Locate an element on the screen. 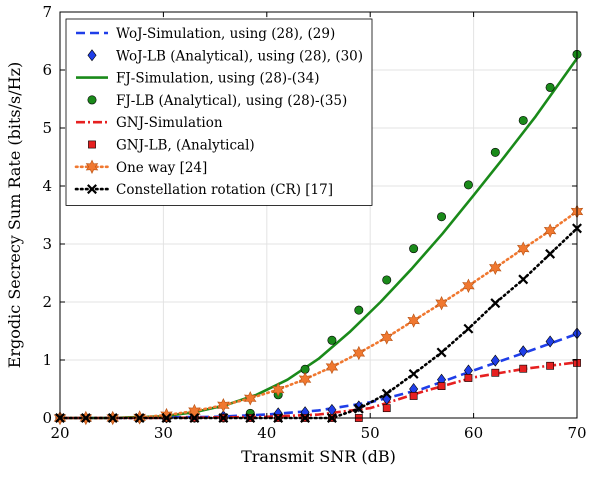 This screenshot has width=600, height=478. legend-entry-label: Constellation rotation (CR) [17] is located at coordinates (224, 190).